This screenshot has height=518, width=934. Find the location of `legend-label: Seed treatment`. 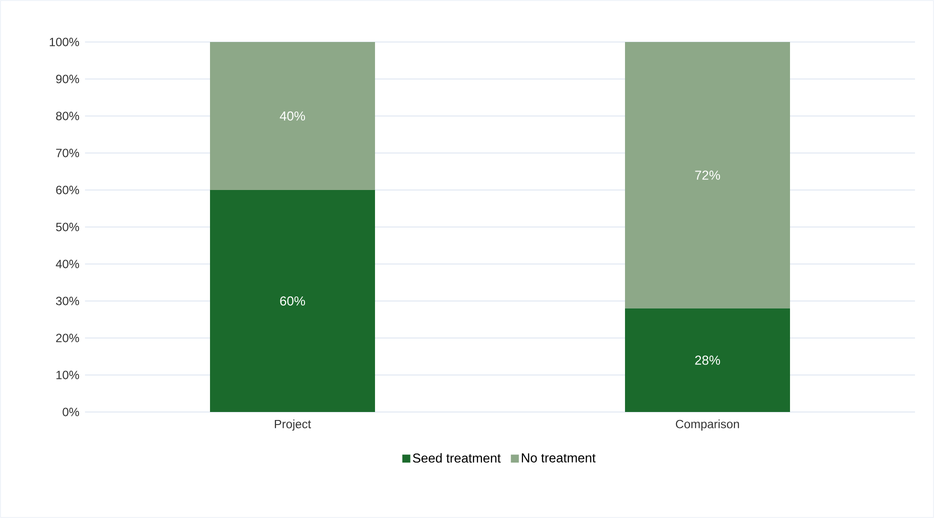

legend-label: Seed treatment is located at coordinates (456, 458).